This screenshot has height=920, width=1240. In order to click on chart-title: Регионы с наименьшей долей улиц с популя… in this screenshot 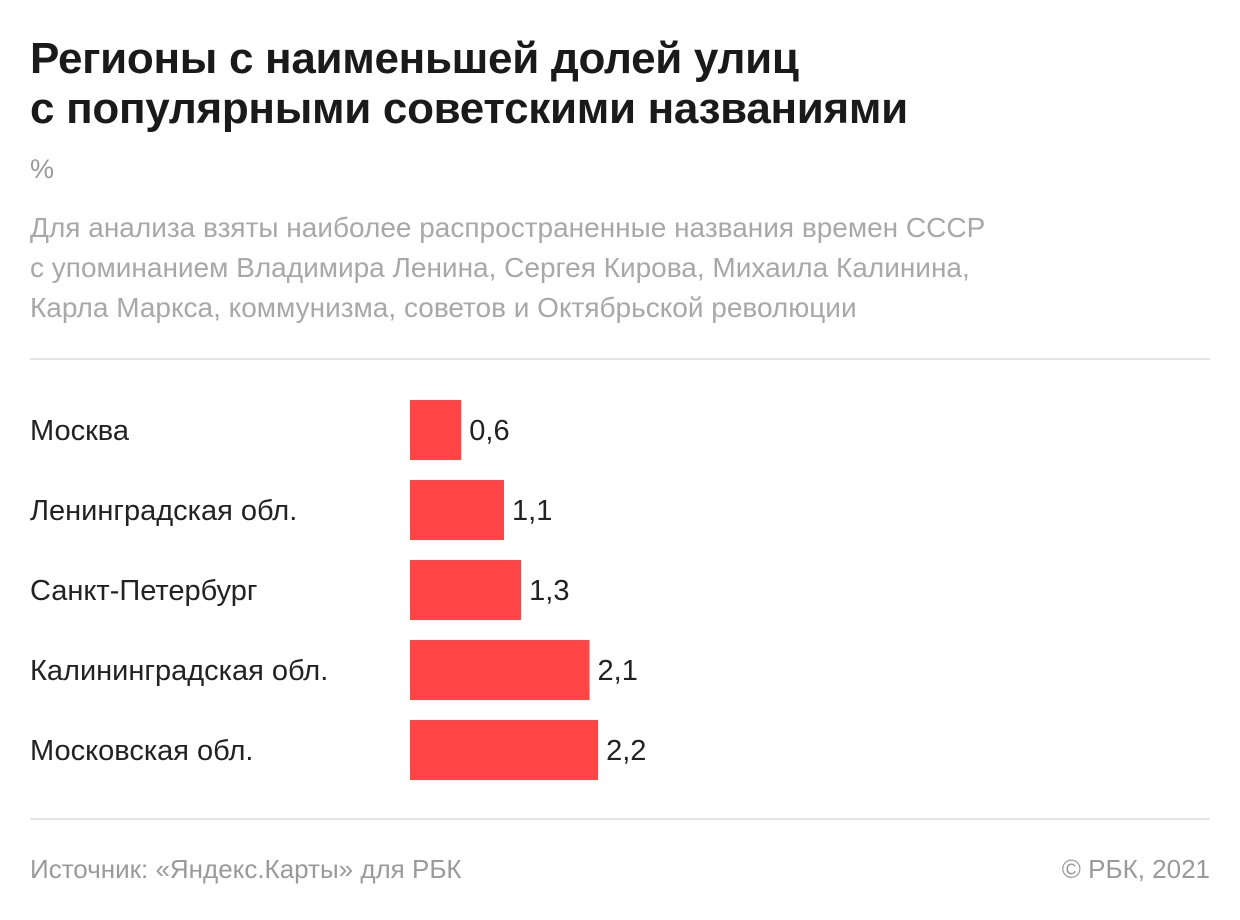, I will do `click(620, 84)`.